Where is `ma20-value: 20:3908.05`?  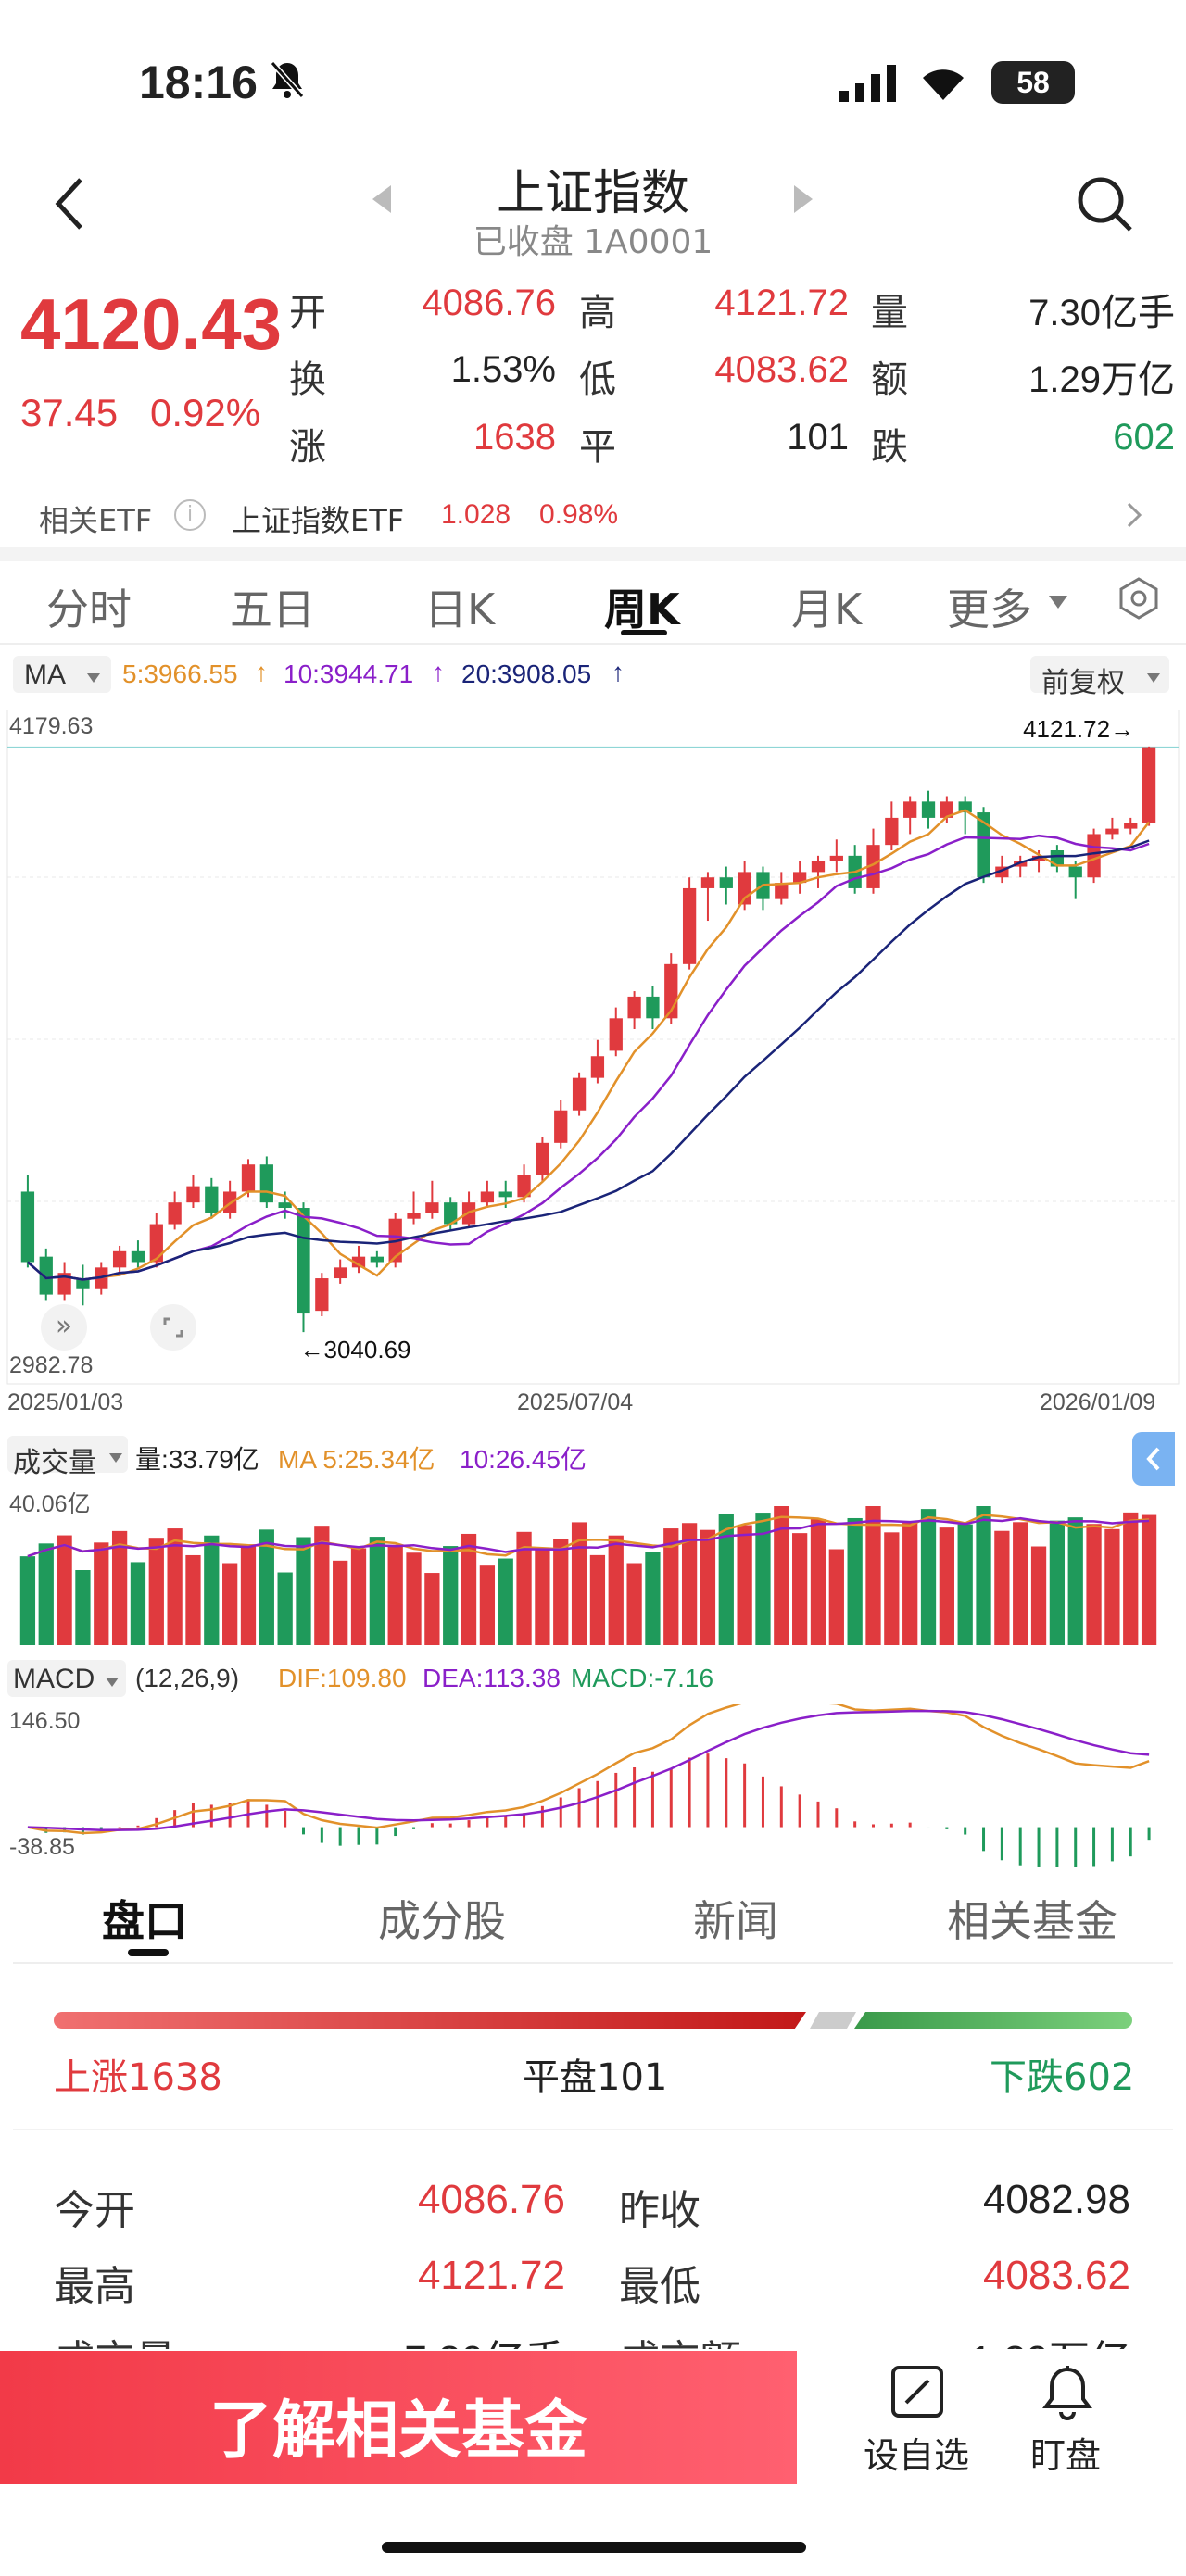 ma20-value: 20:3908.05 is located at coordinates (526, 674).